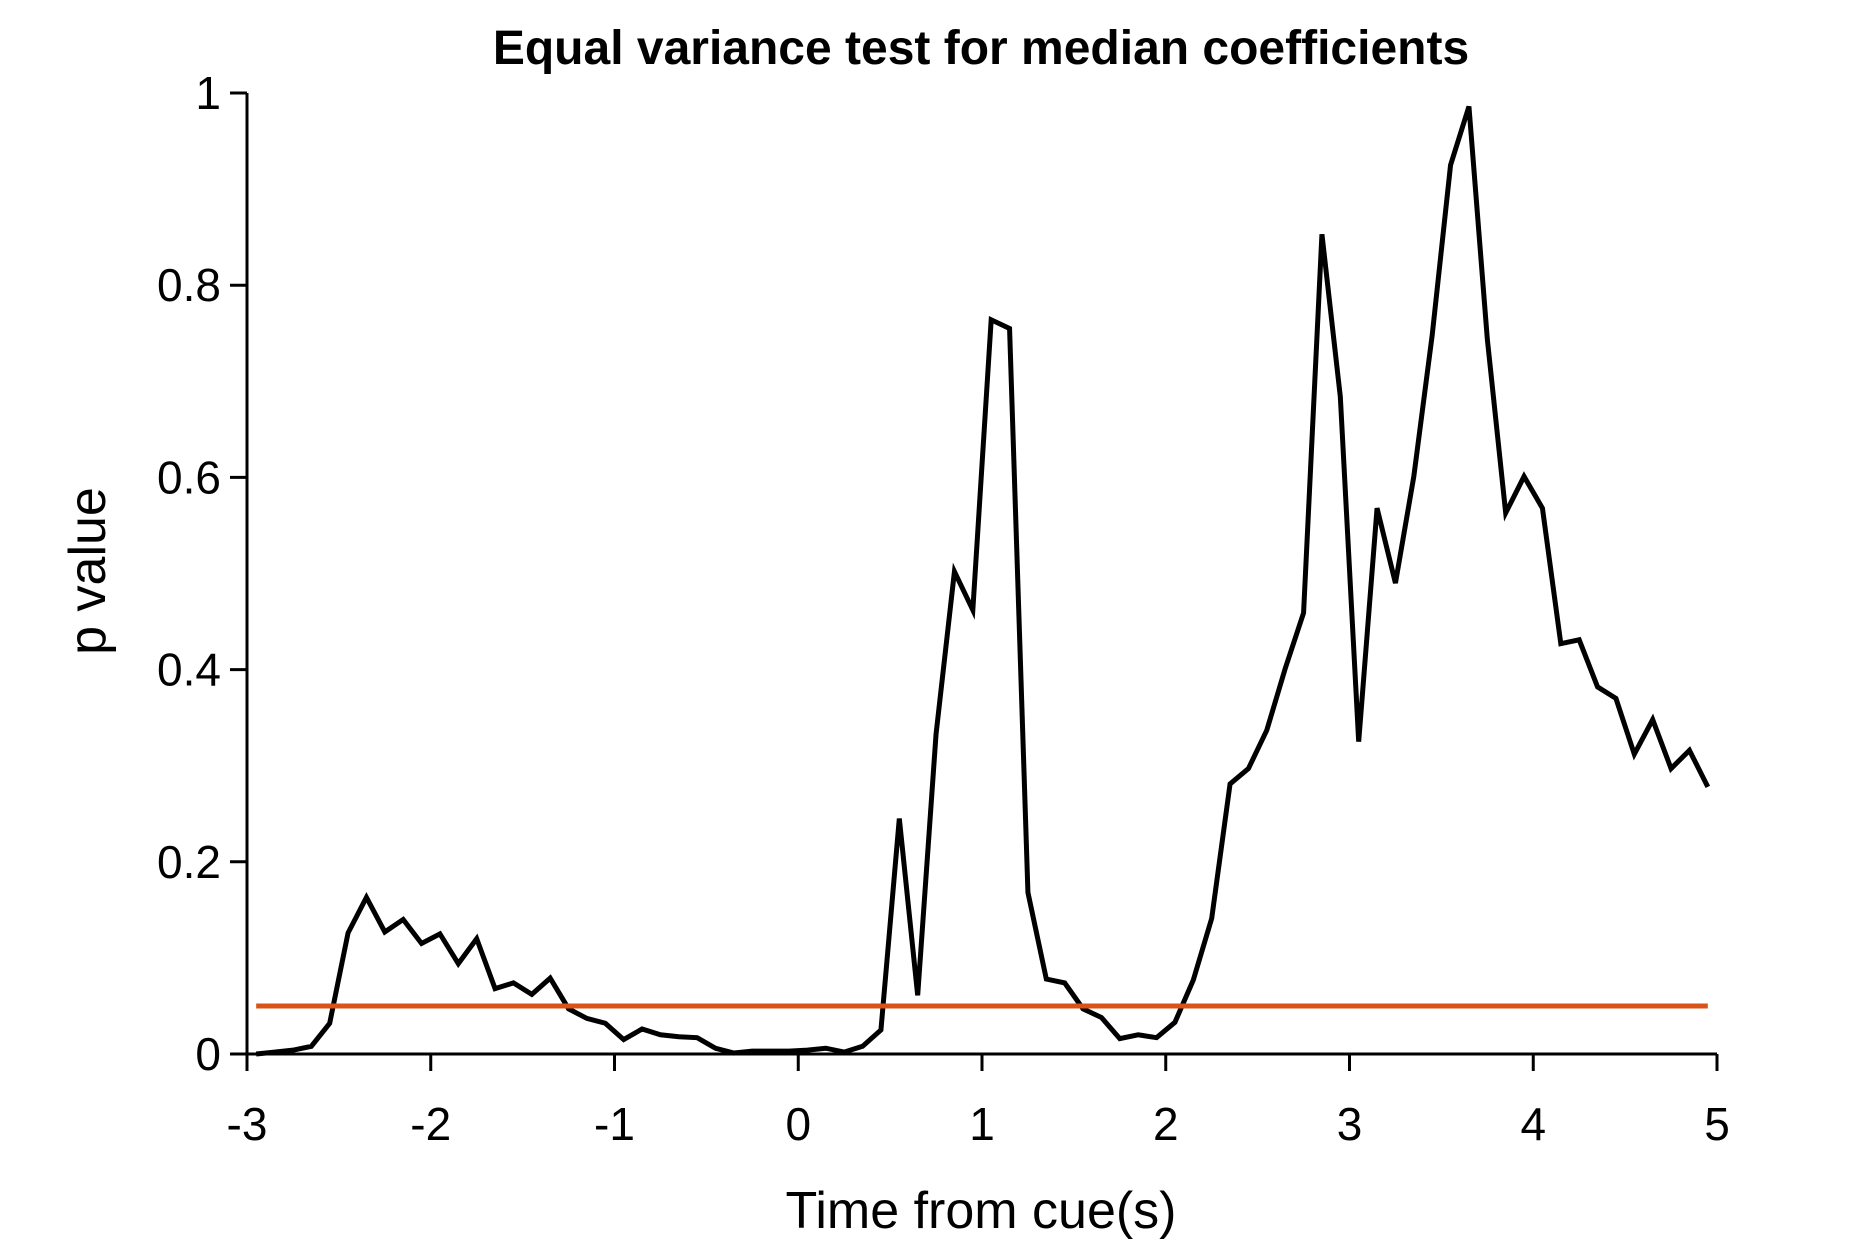 This screenshot has height=1250, width=1875. What do you see at coordinates (1350, 1124) in the screenshot?
I see `x-tick-label: 3` at bounding box center [1350, 1124].